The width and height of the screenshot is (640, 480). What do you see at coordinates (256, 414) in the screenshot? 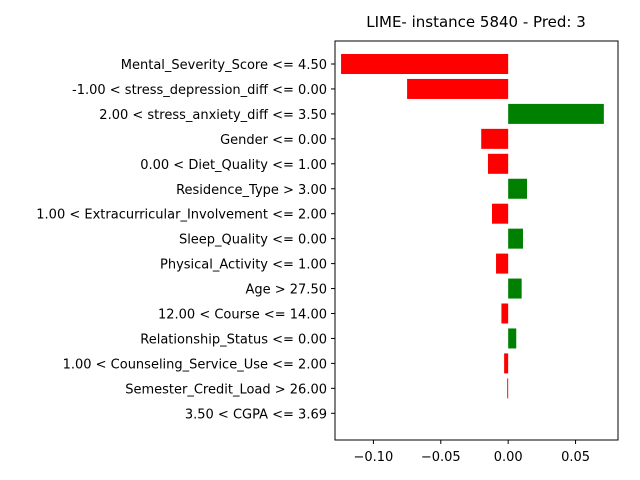
I see `y-tick-label-14: 3.50 < CGPA <= 3.69` at bounding box center [256, 414].